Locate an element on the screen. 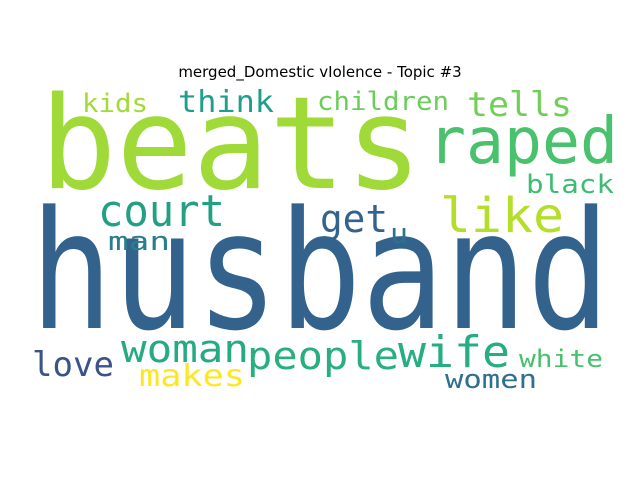 The height and width of the screenshot is (480, 640). word-tells: tells is located at coordinates (519, 105).